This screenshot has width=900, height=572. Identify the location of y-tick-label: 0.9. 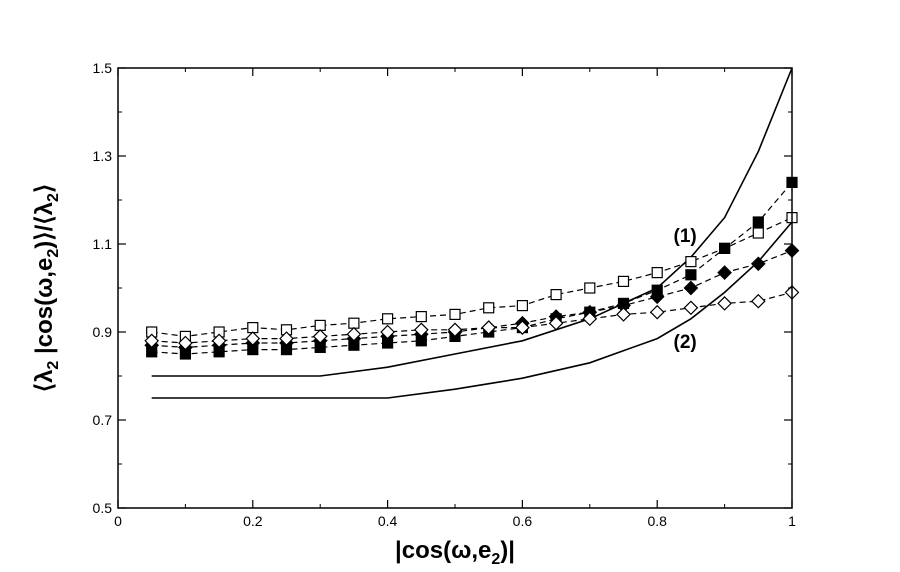
(103, 332).